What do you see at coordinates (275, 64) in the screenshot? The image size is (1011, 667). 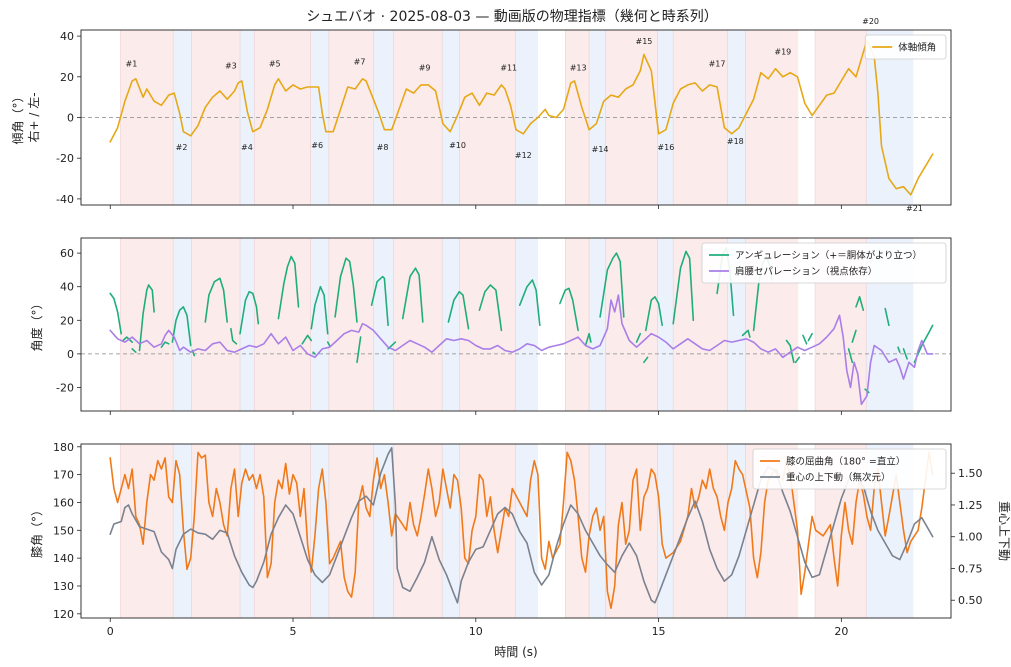 I see `event-label: #5` at bounding box center [275, 64].